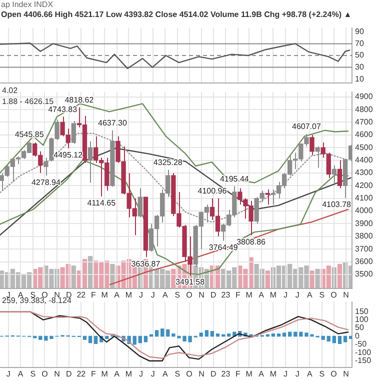 This screenshot has width=381, height=381. I want to click on y-tick-label: -100, so click(363, 352).